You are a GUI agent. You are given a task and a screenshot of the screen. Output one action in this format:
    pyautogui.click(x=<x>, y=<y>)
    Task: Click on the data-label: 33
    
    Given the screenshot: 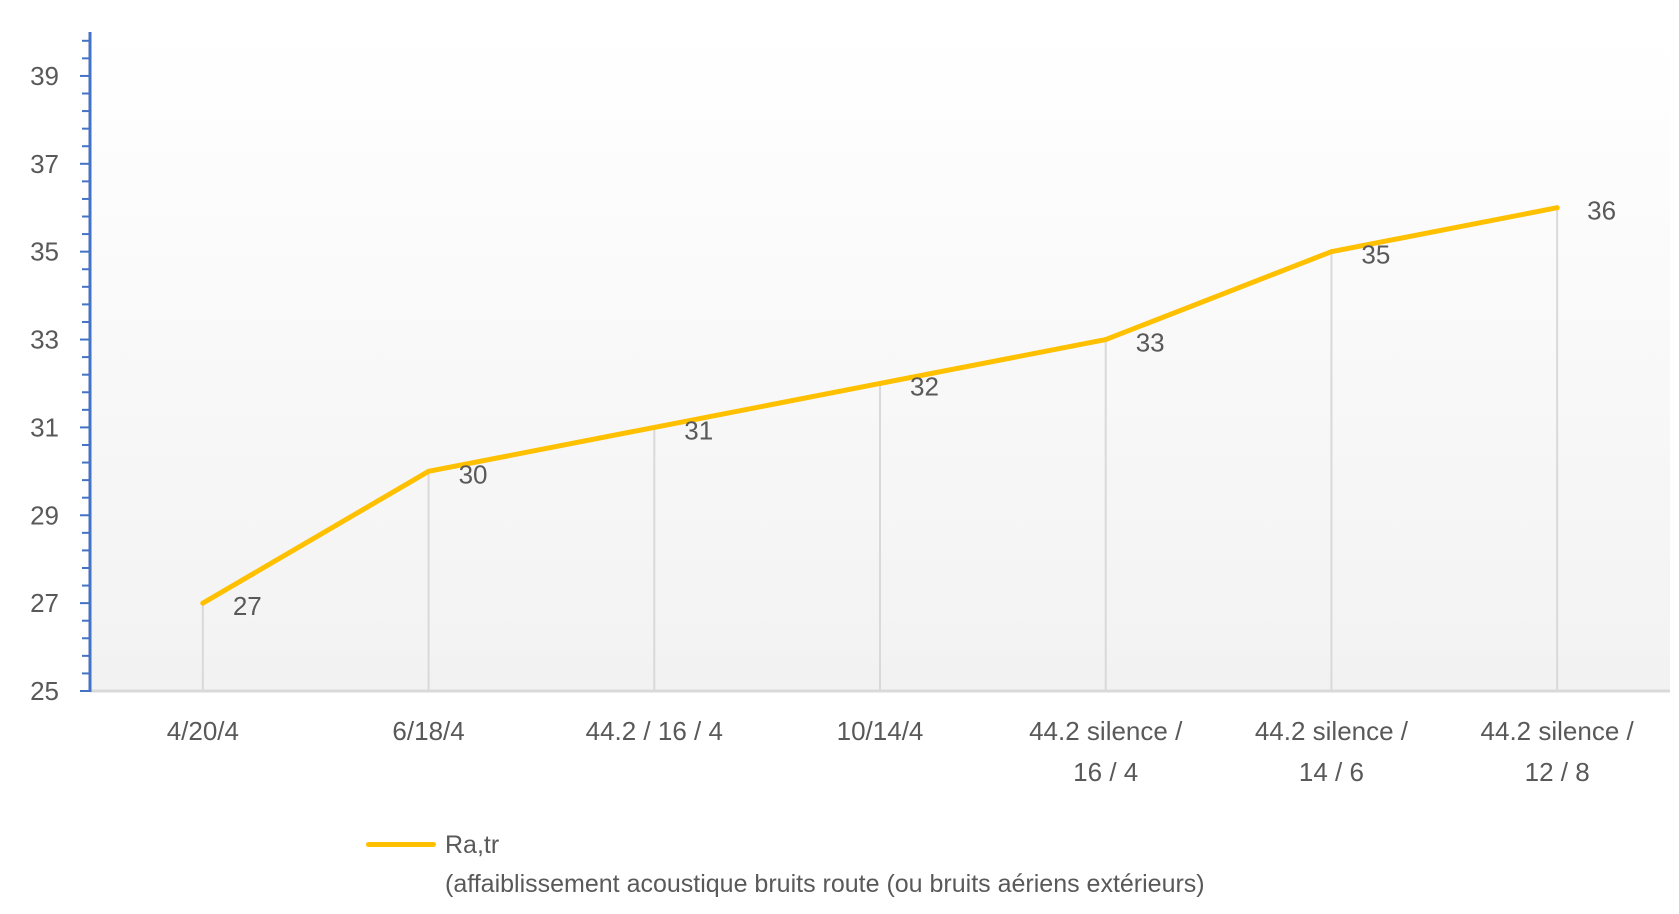 What is the action you would take?
    pyautogui.click(x=1150, y=343)
    